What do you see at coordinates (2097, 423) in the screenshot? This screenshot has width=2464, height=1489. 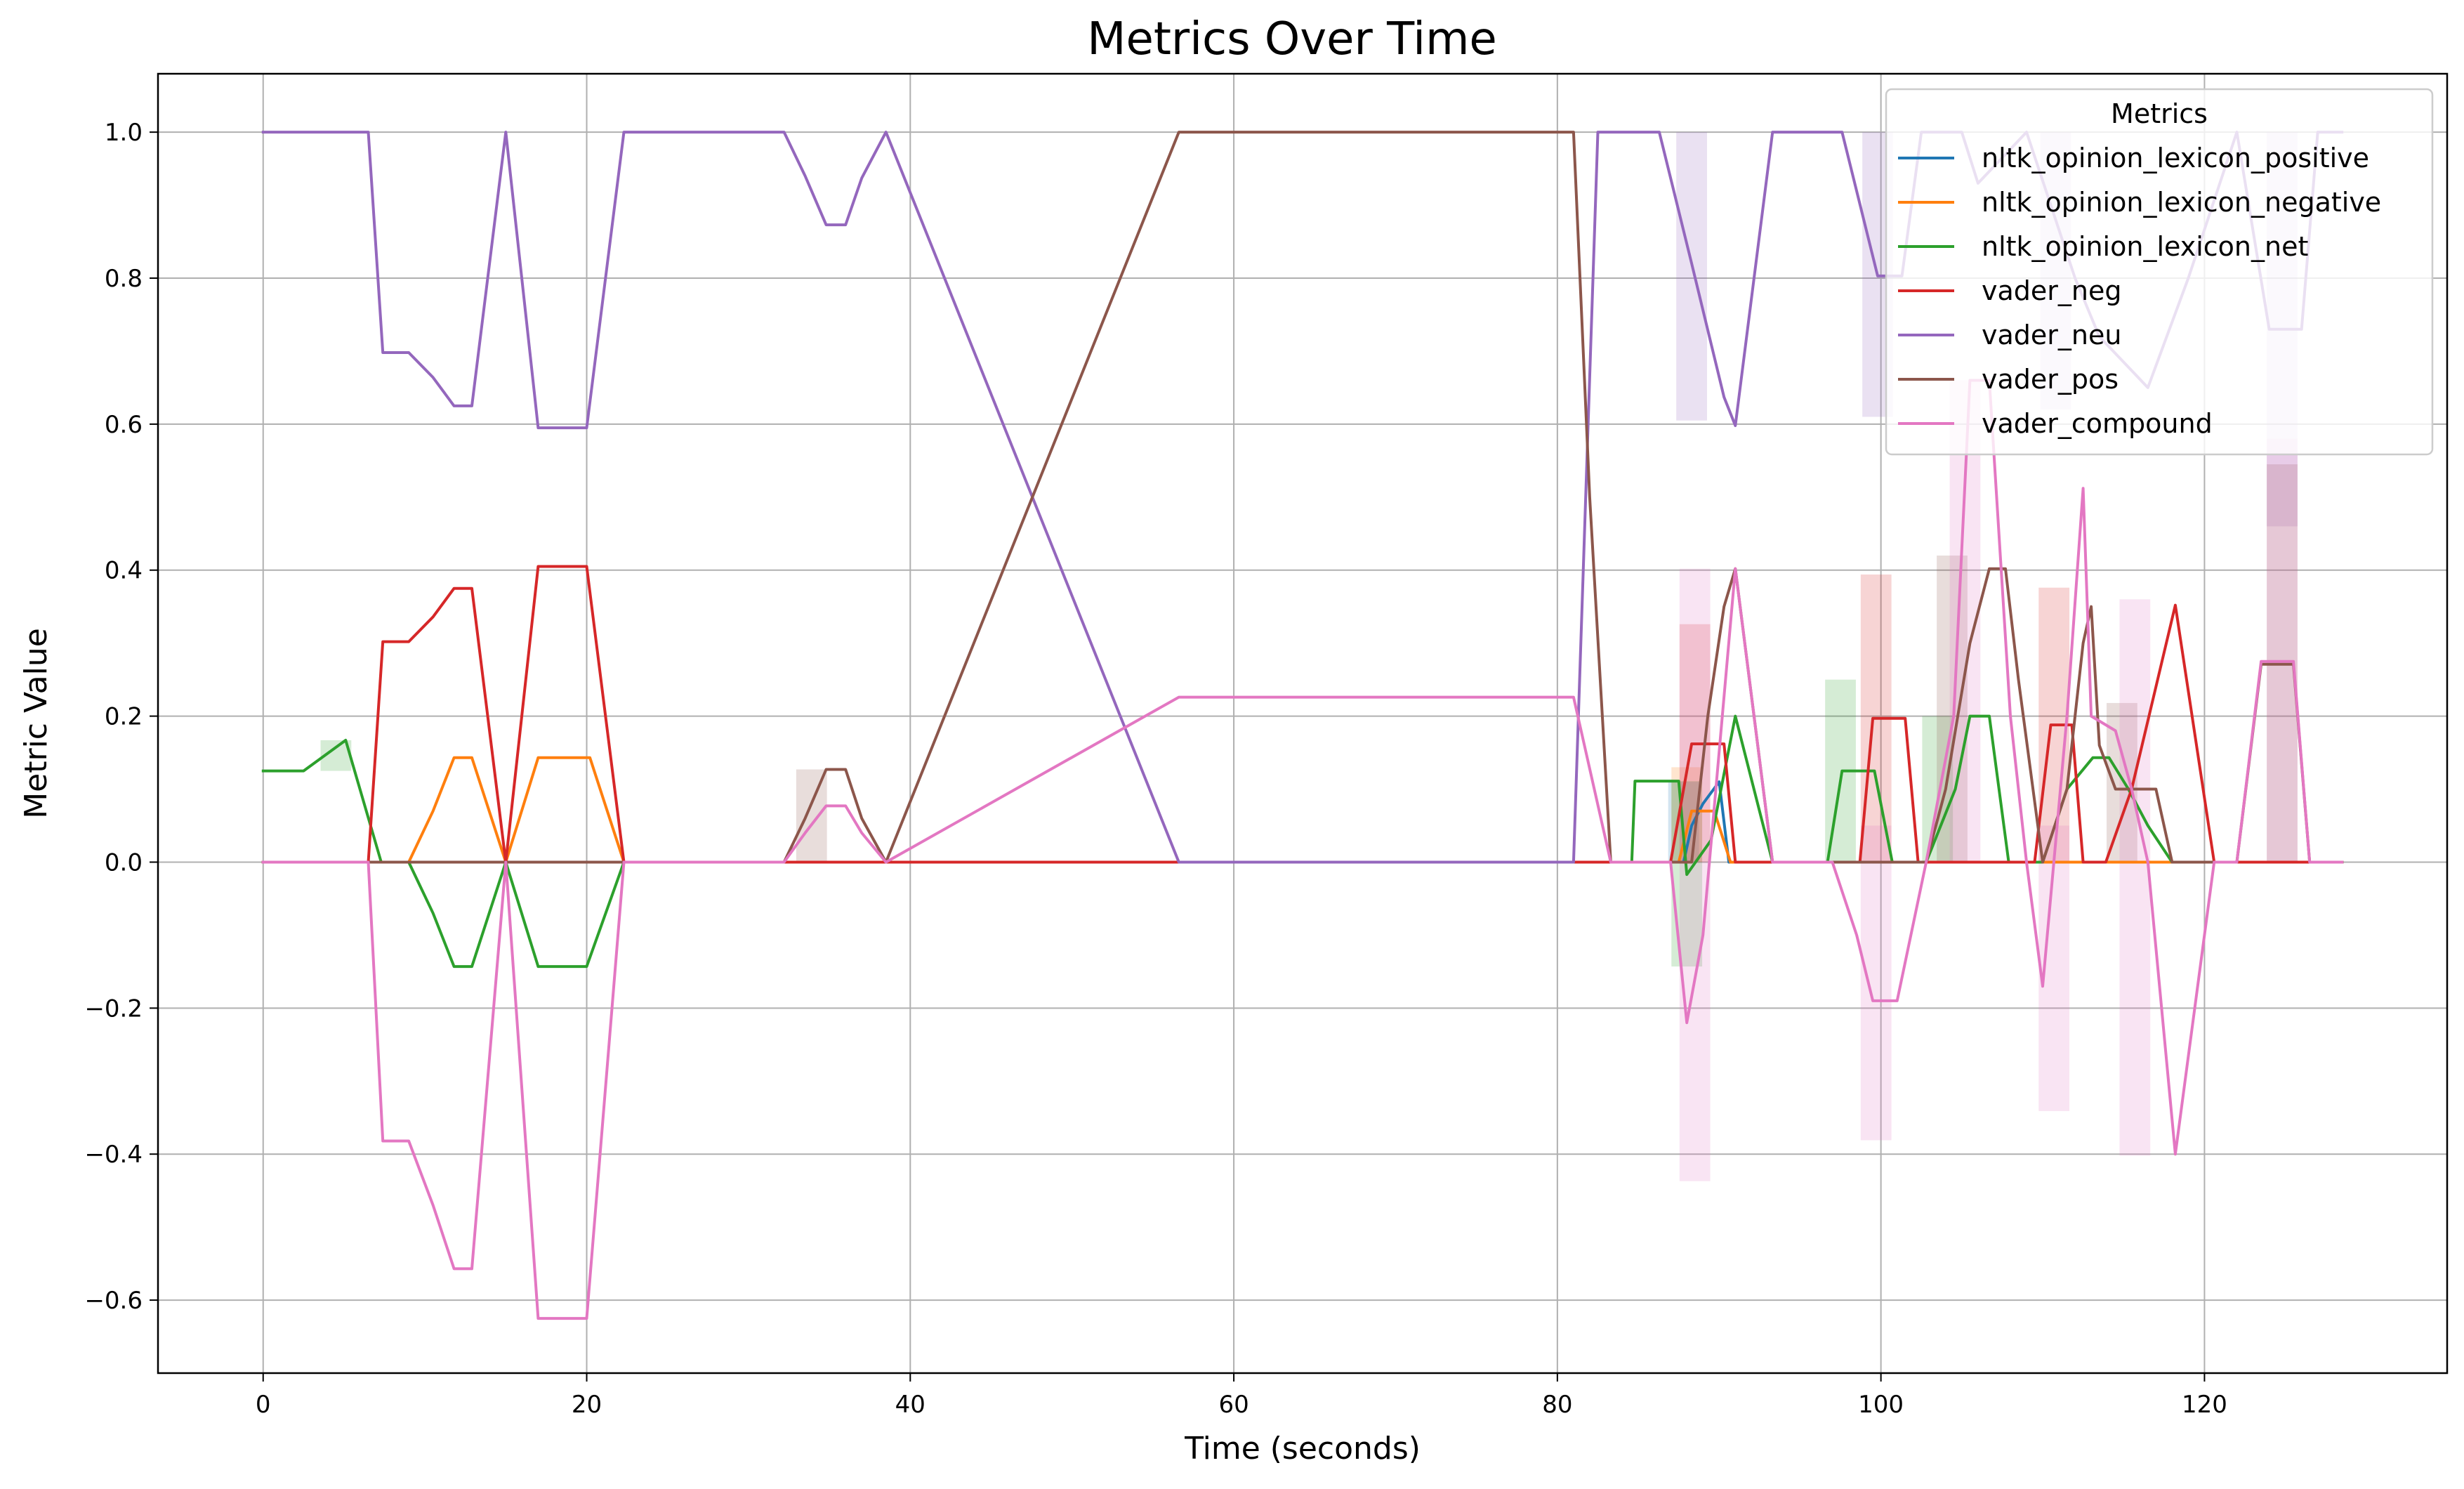 I see `legend-label: vader_compound` at bounding box center [2097, 423].